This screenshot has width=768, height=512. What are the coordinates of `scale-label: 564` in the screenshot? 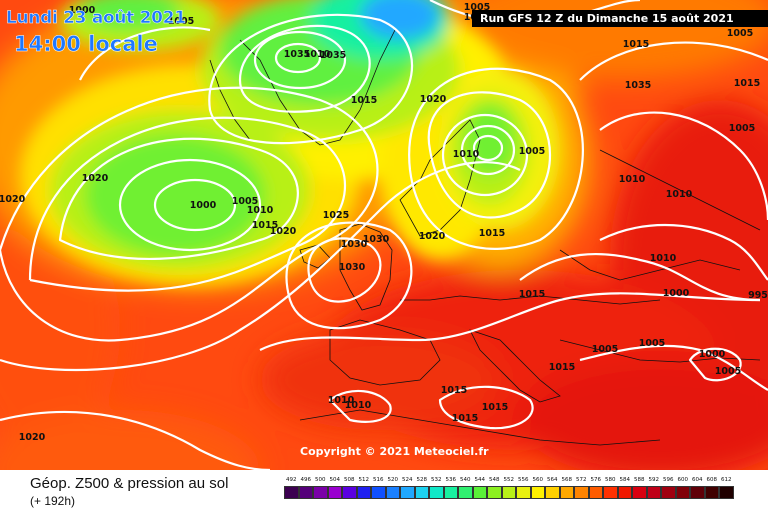 It's located at (552, 480).